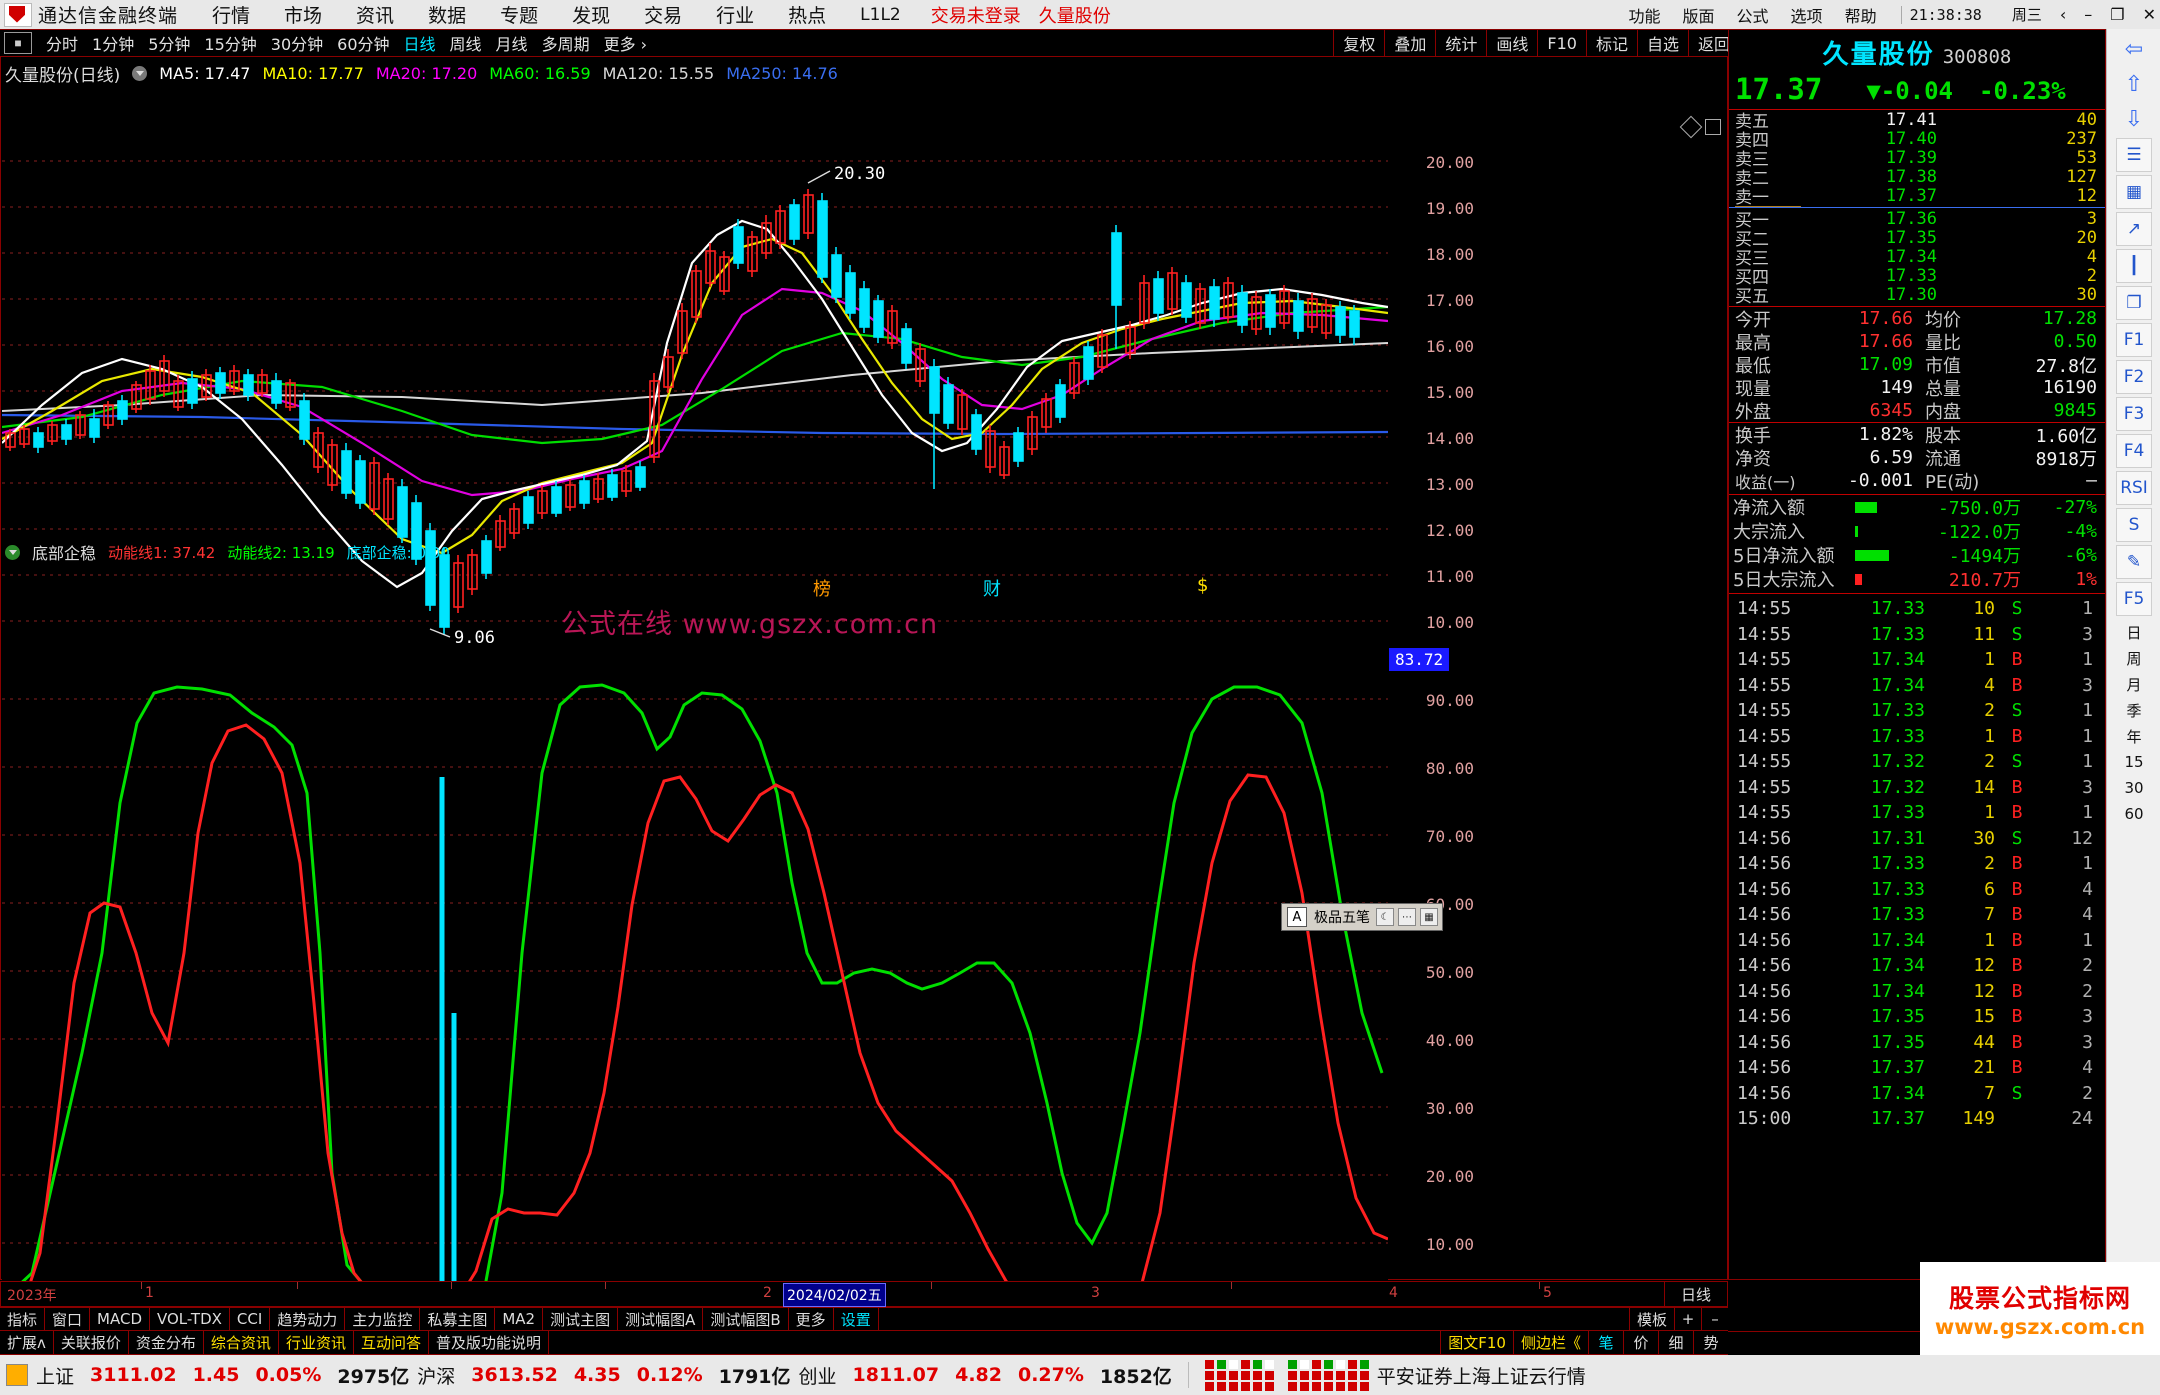  I want to click on tick-row: 14:55 17.32 2 S 1, so click(1917, 762).